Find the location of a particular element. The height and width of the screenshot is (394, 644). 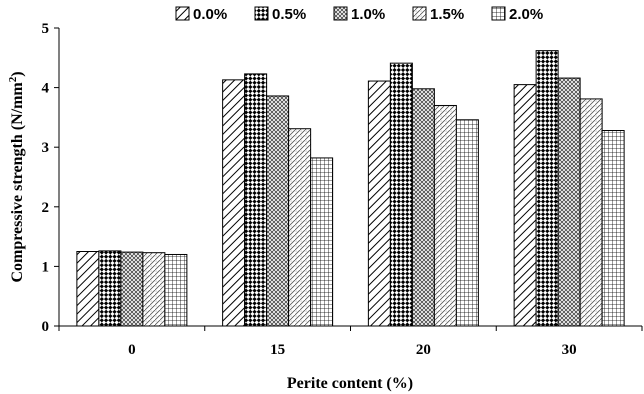

legend: 0.0% 0.5% 1.0% 1.5% 2.0% is located at coordinates (359, 14).